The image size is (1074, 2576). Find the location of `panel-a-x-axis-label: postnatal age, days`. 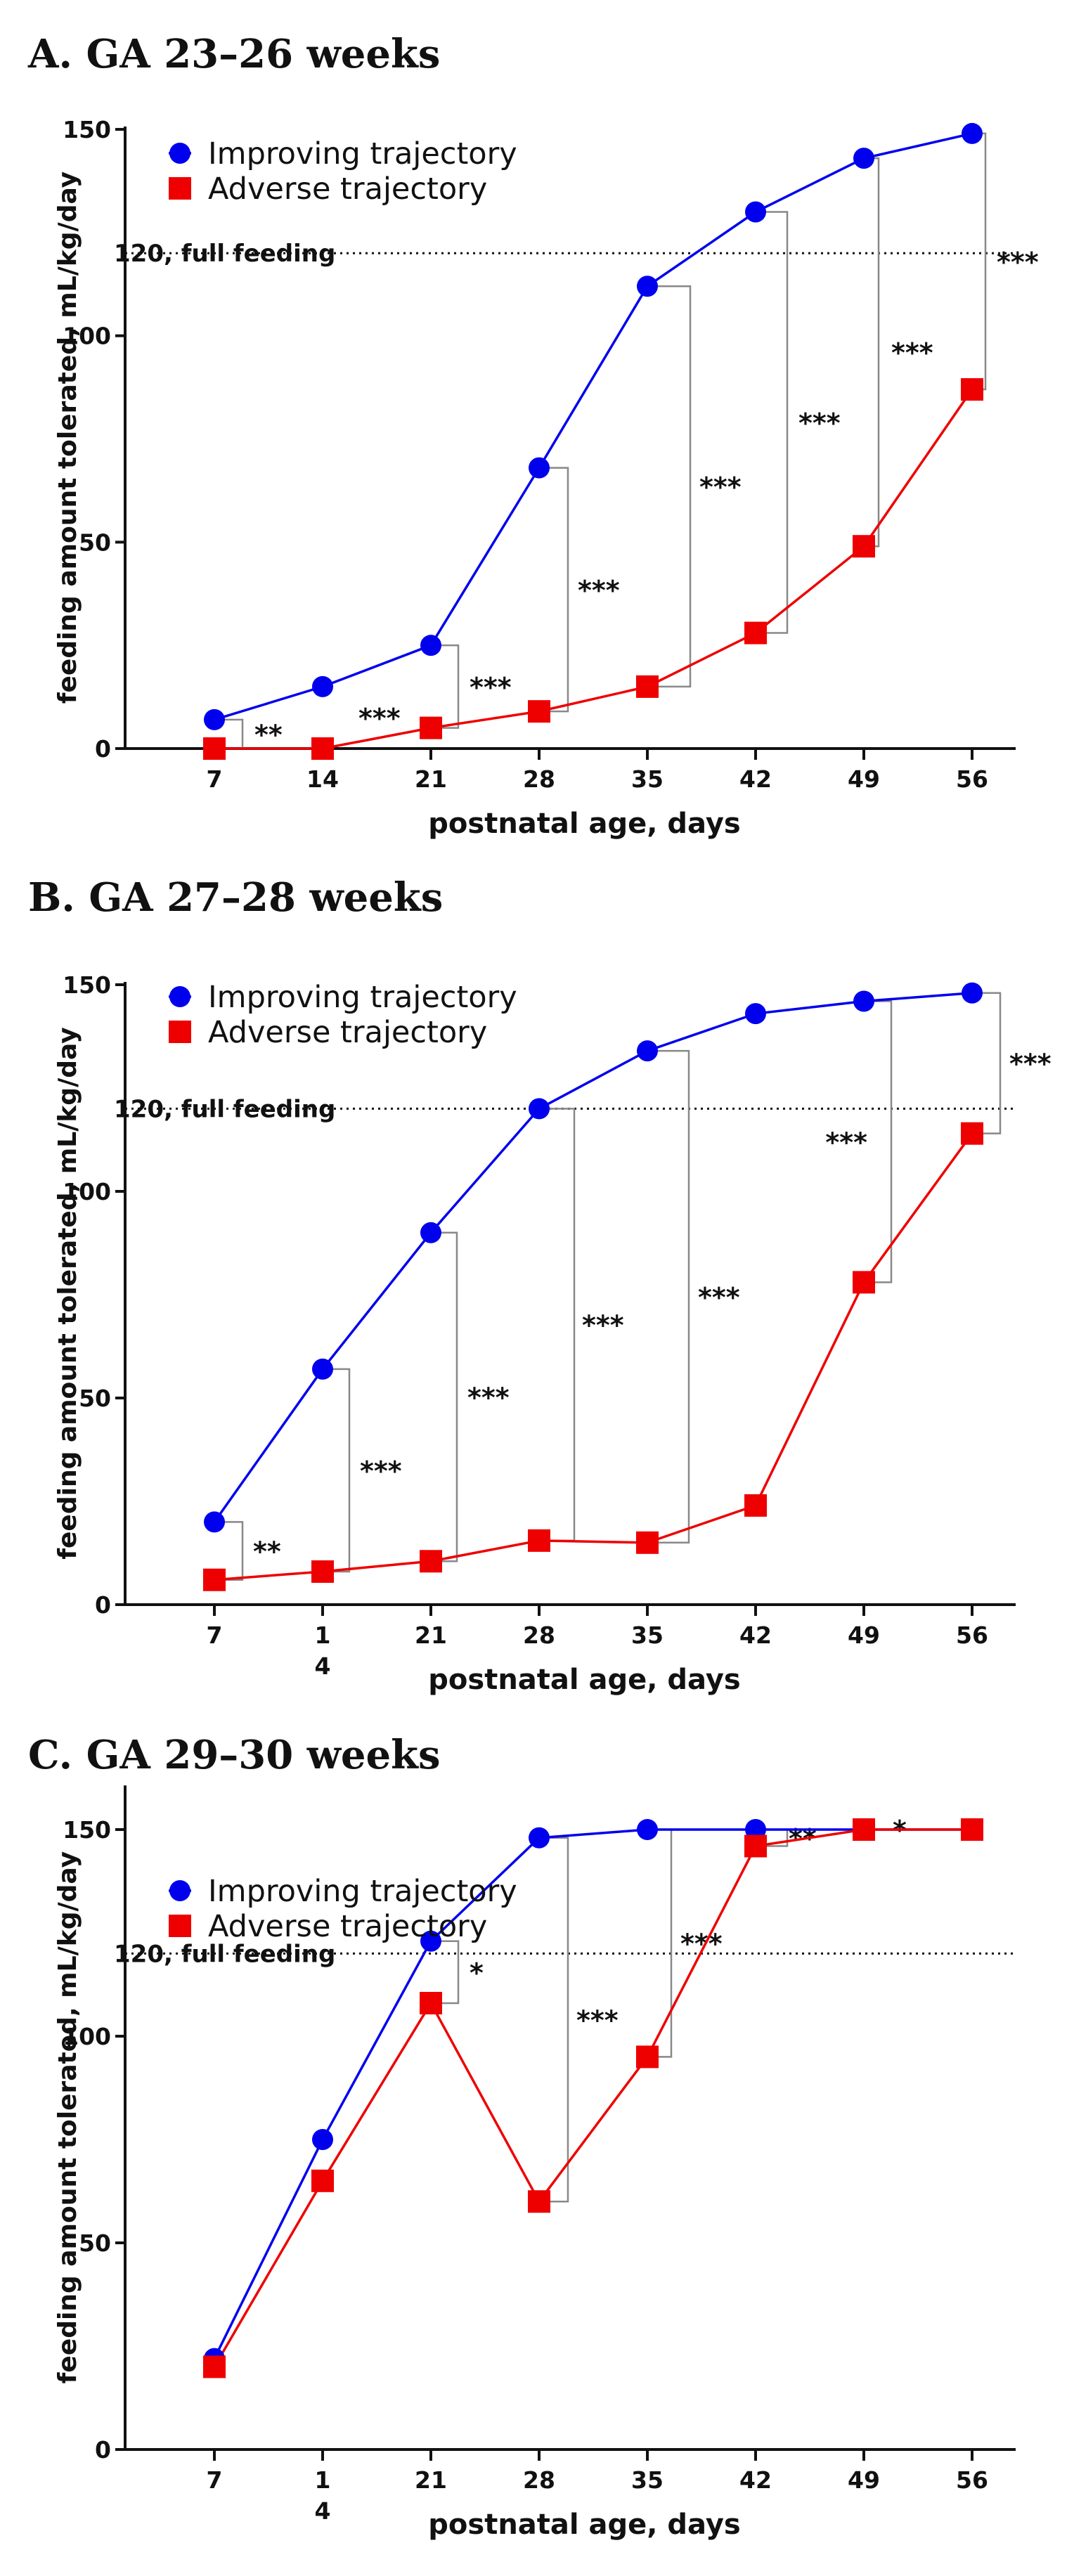

panel-a-x-axis-label: postnatal age, days is located at coordinates (584, 824).